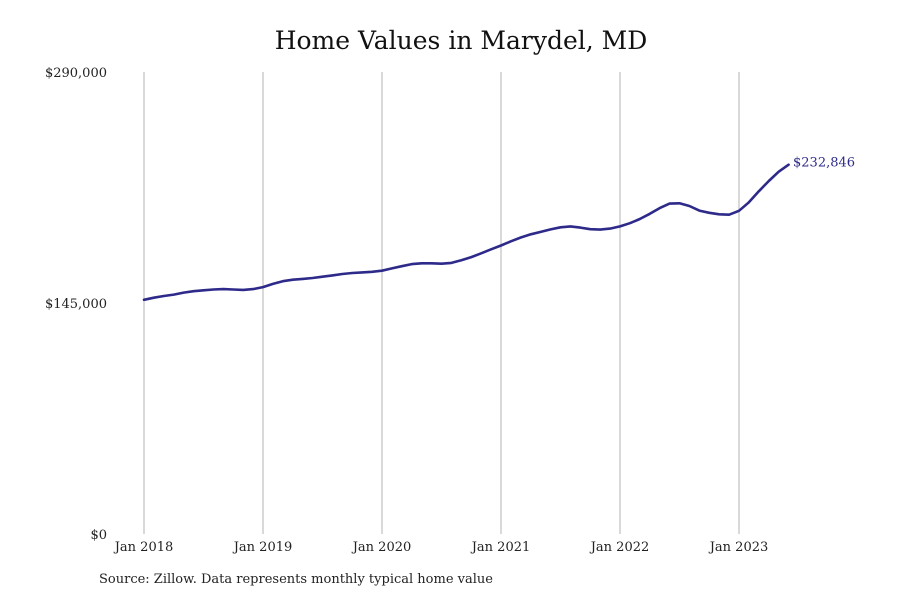  I want to click on x-tick-label: Jan 2020, so click(381, 547).